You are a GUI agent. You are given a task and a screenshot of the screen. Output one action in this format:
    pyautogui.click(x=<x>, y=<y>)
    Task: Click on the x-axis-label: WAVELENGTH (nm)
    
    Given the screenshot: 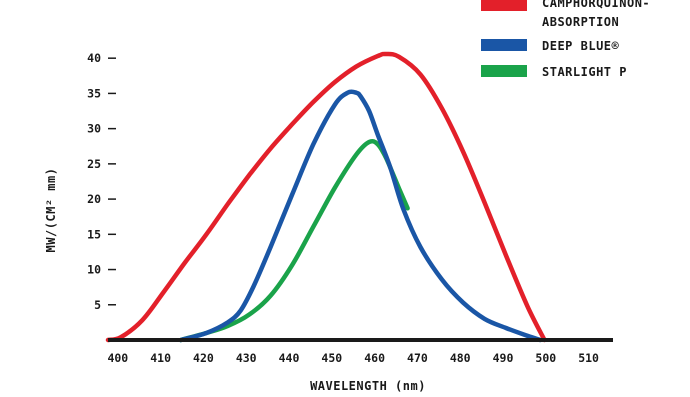 What is the action you would take?
    pyautogui.click(x=368, y=386)
    